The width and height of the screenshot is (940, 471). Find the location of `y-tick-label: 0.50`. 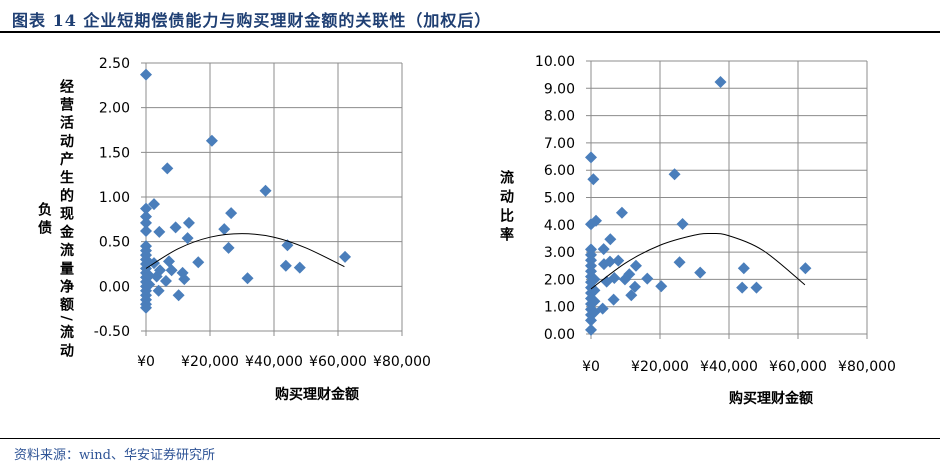

y-tick-label: 0.50 is located at coordinates (114, 243).